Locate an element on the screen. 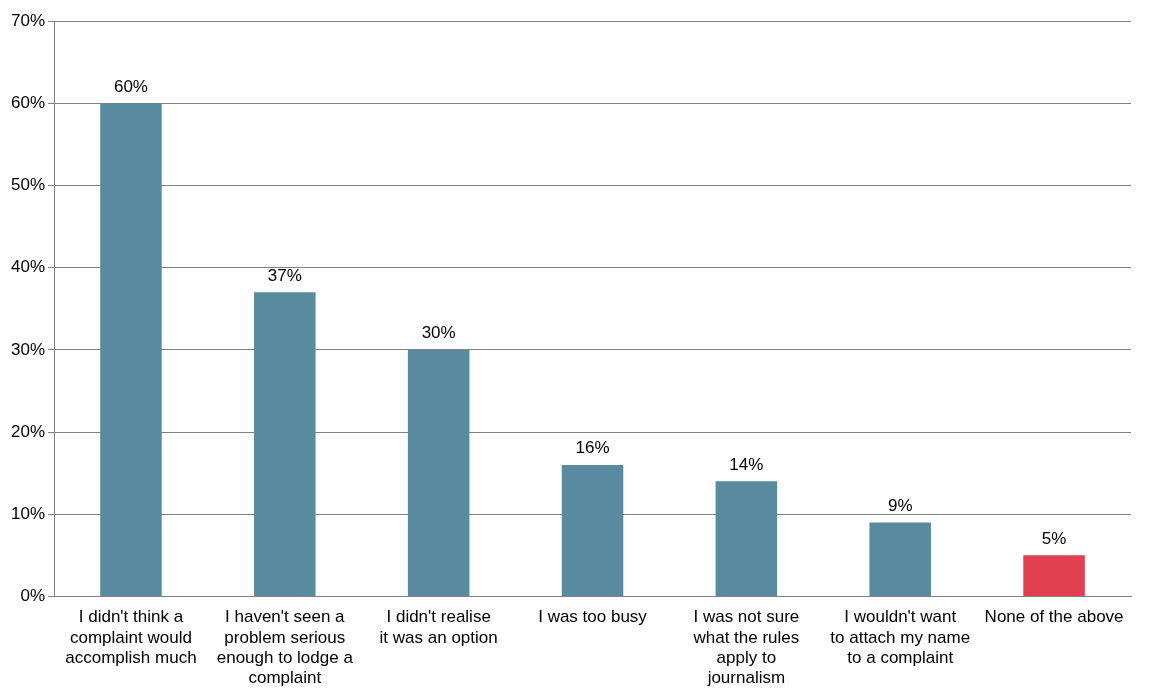  y-tick-label: 40% is located at coordinates (28, 267).